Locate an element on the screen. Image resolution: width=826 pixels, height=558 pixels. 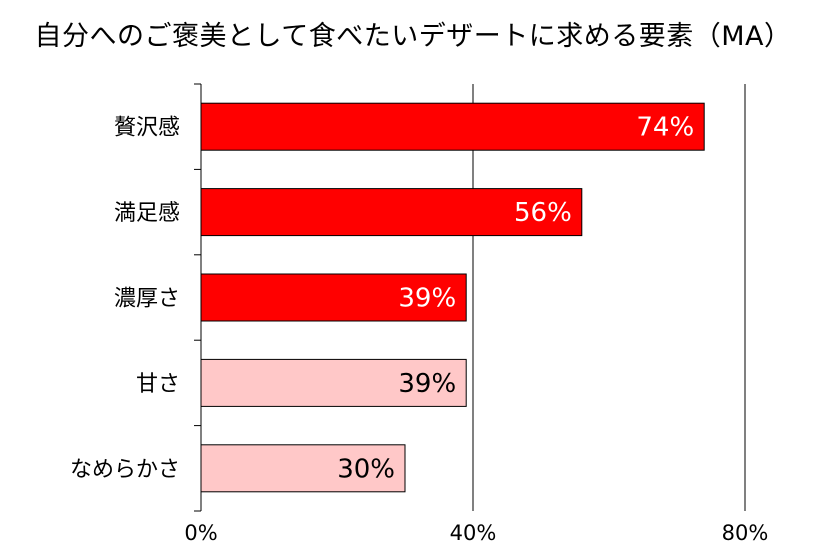
x-tick-label: 40% is located at coordinates (473, 533).